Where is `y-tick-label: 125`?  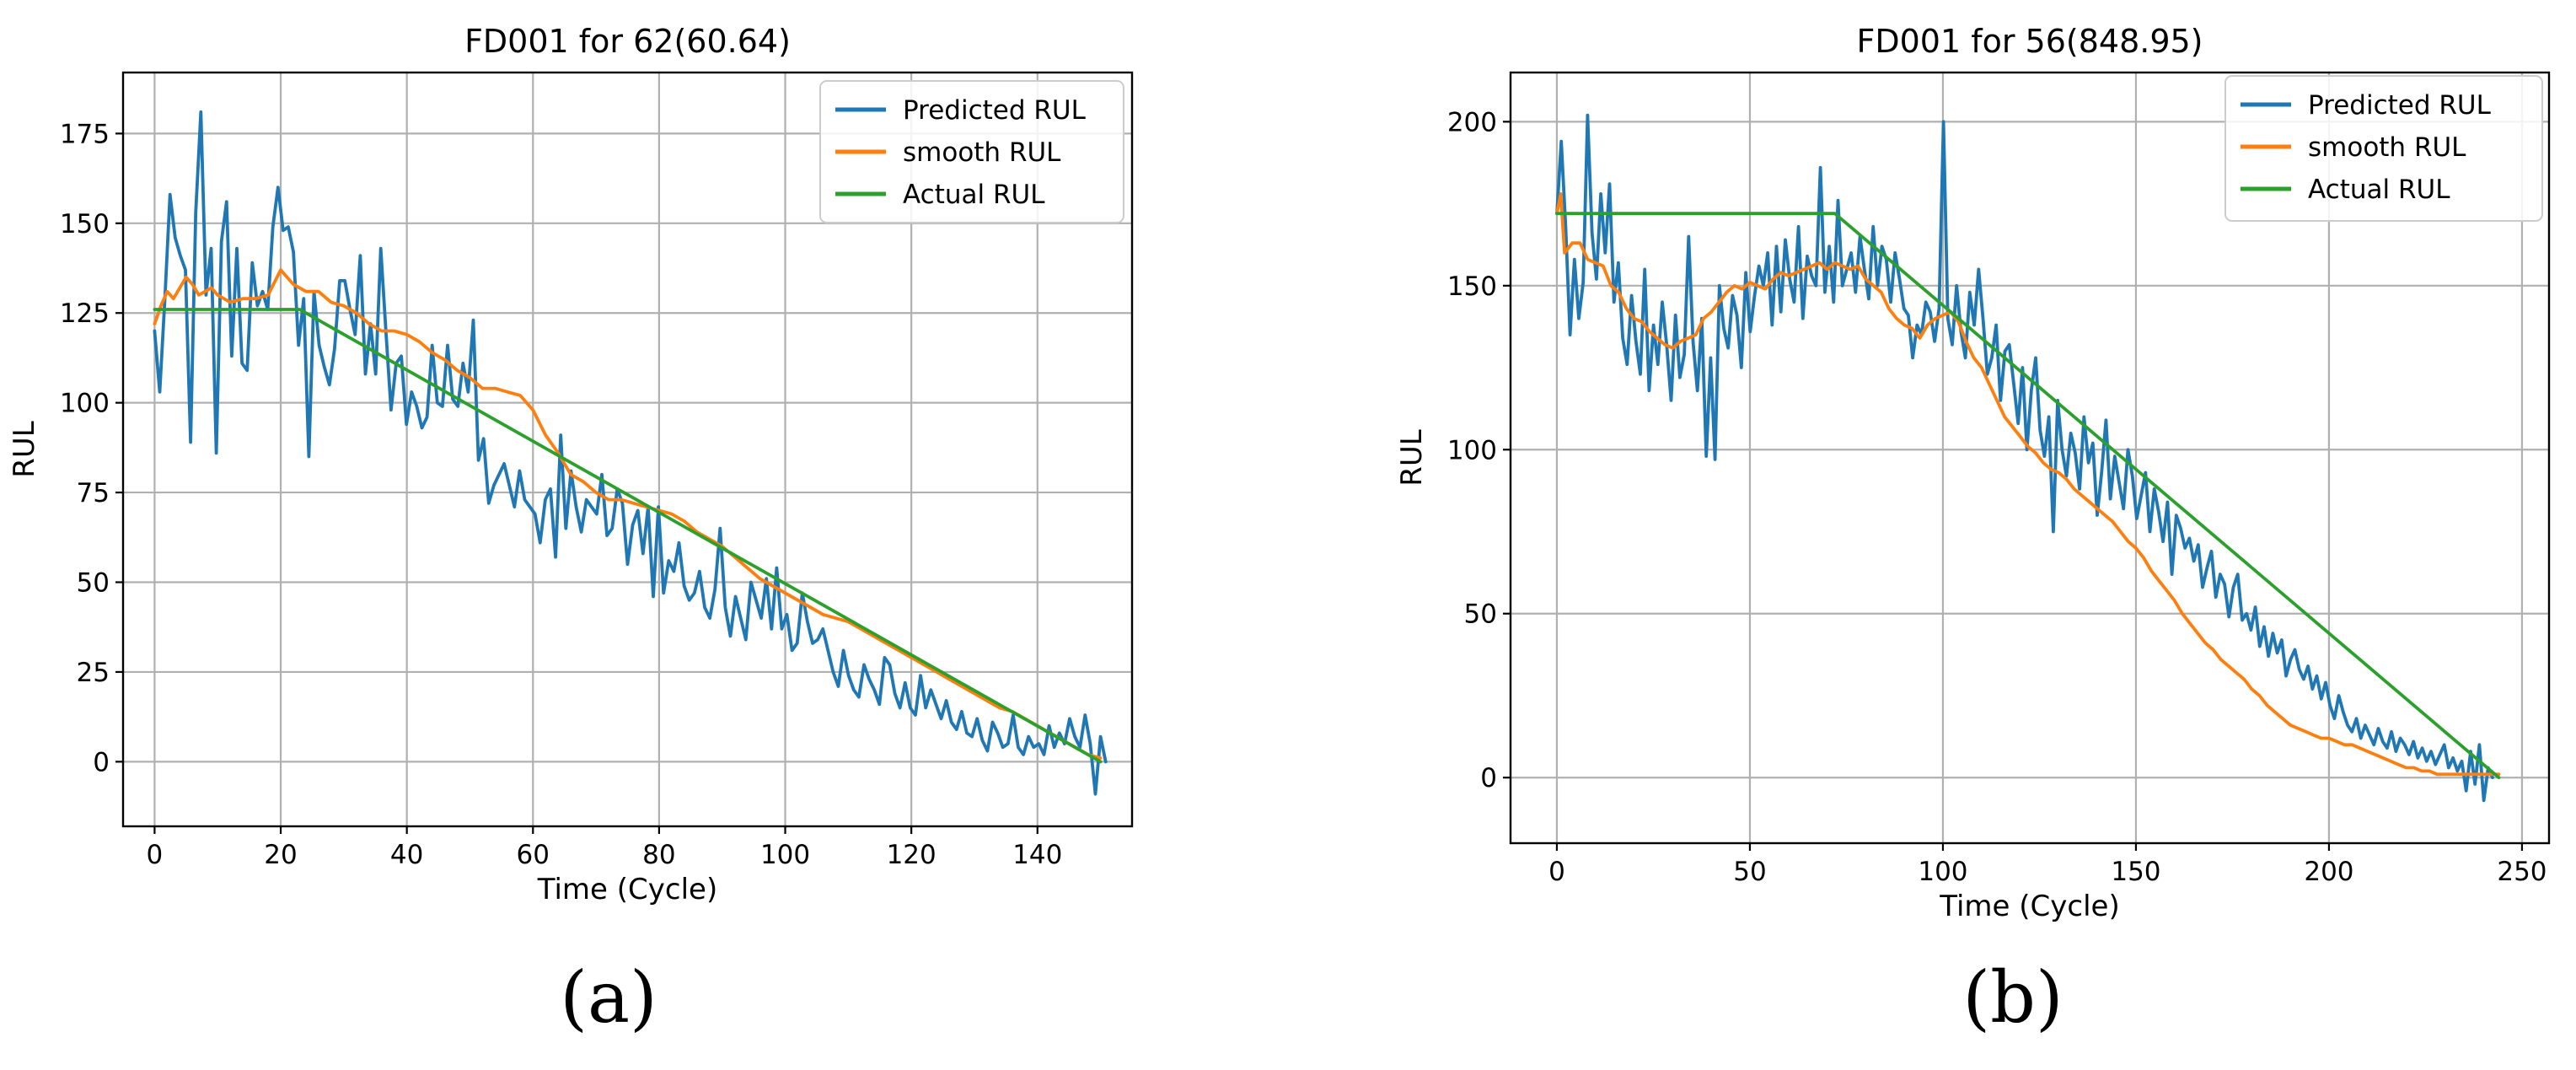 y-tick-label: 125 is located at coordinates (85, 313).